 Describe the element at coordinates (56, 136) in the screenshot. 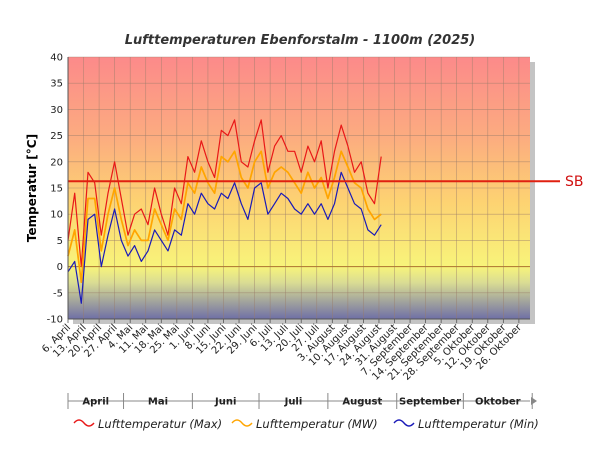

I see `y-tick-label: 25` at that location.